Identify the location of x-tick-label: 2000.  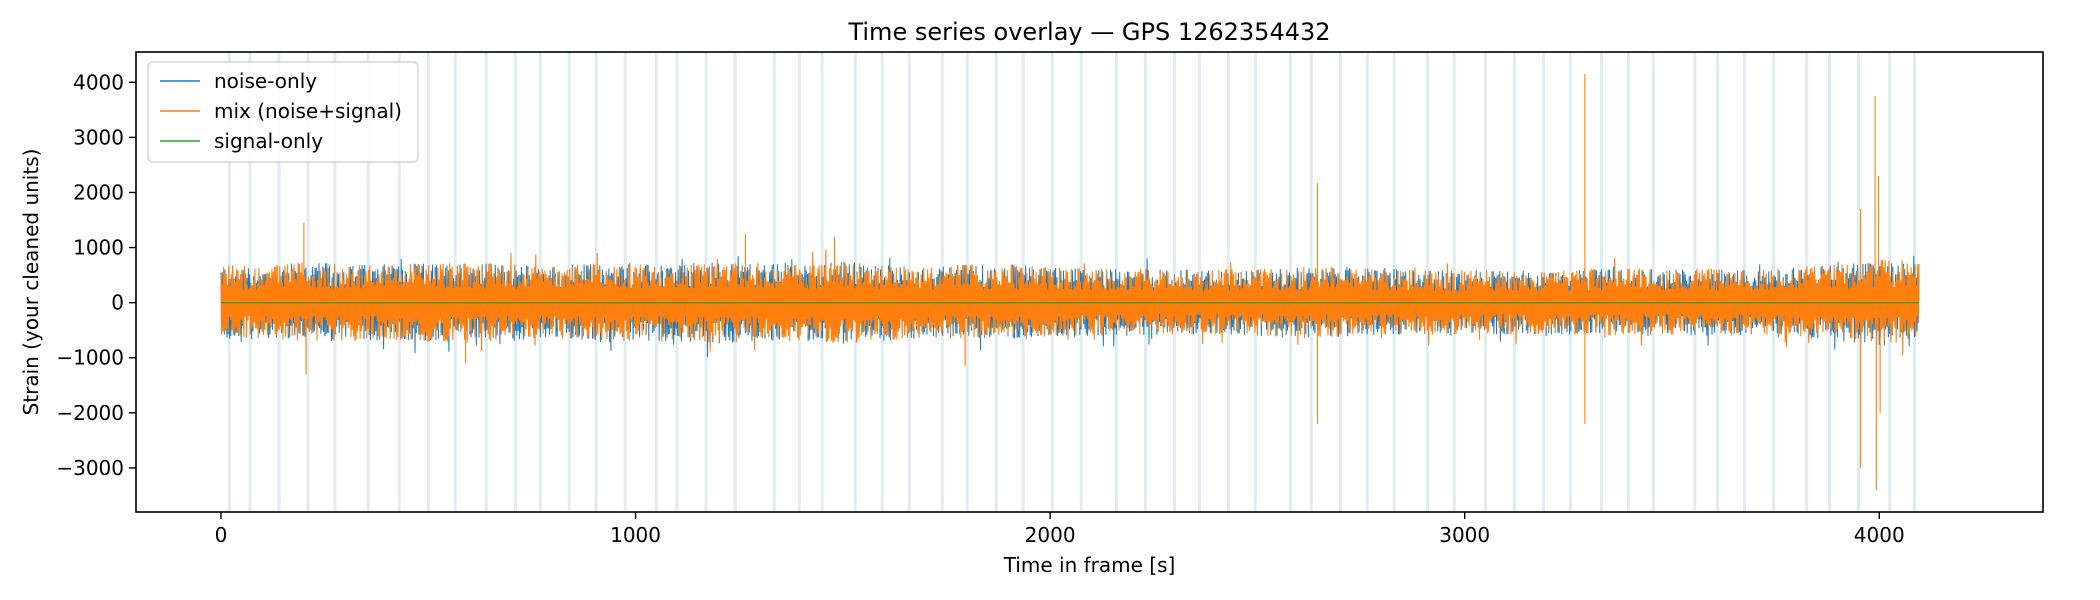
(1050, 535).